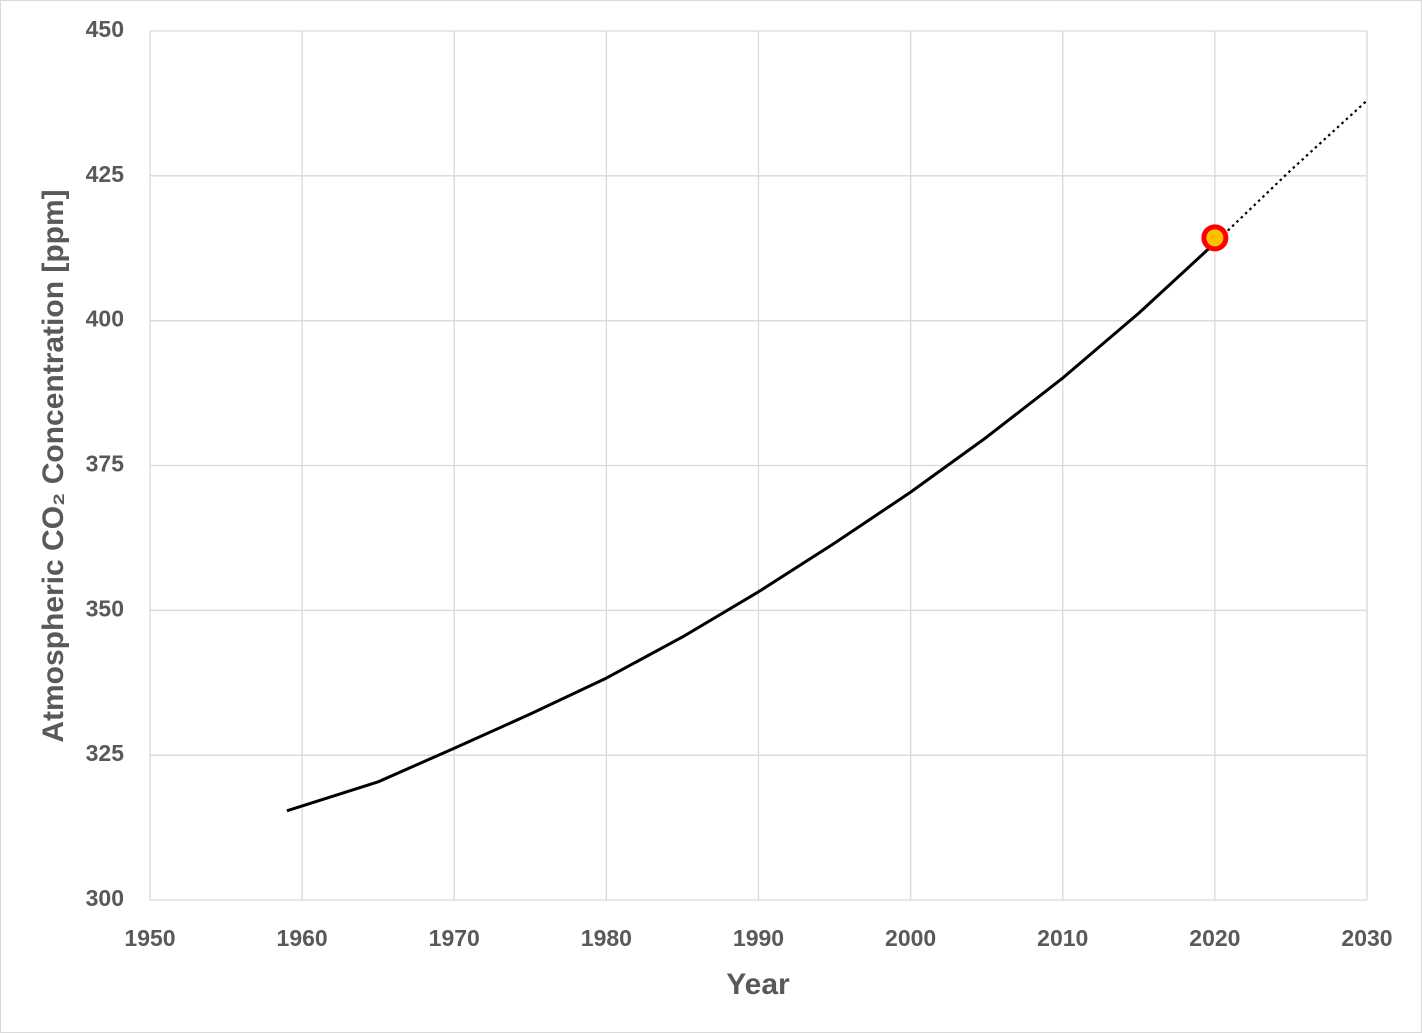  Describe the element at coordinates (910, 938) in the screenshot. I see `x-tick-label: 2000` at that location.